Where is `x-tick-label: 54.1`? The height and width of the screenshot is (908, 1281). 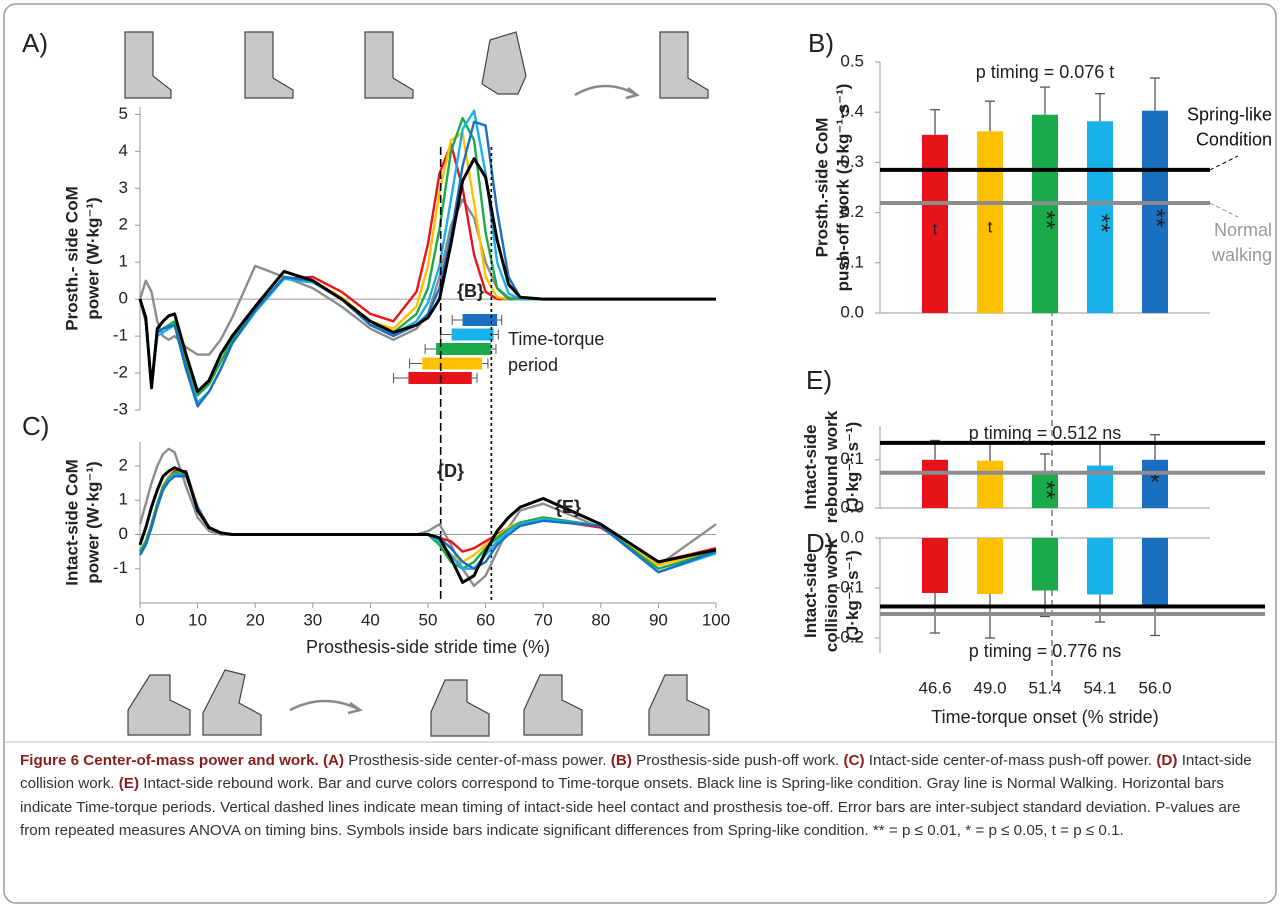
x-tick-label: 54.1 is located at coordinates (1099, 687).